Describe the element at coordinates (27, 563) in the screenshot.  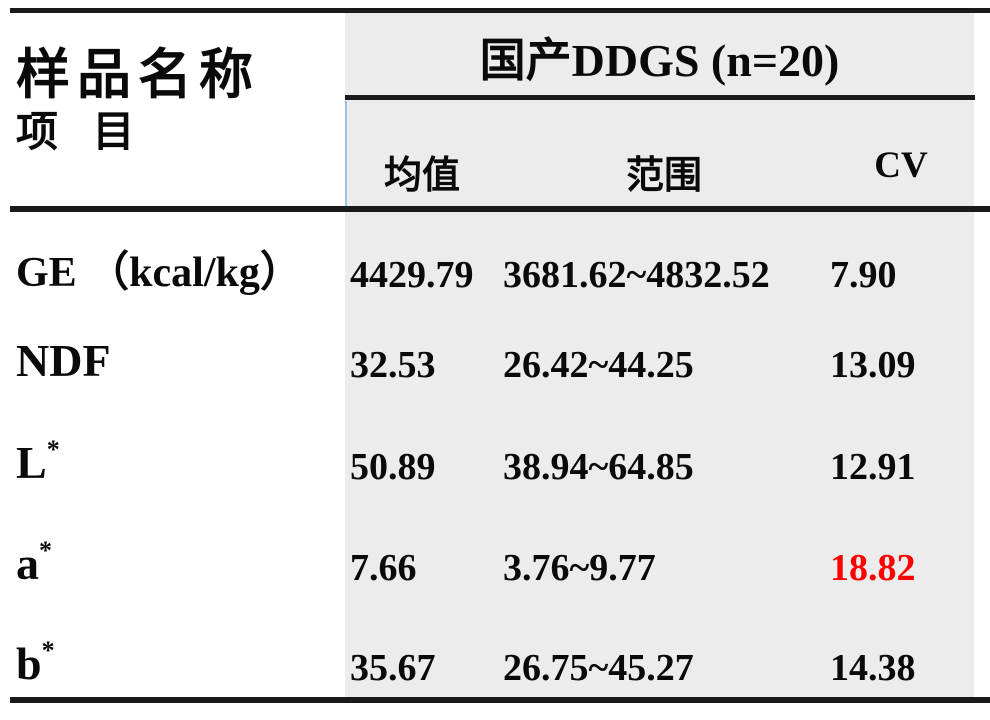
I see `row-item-text: a` at that location.